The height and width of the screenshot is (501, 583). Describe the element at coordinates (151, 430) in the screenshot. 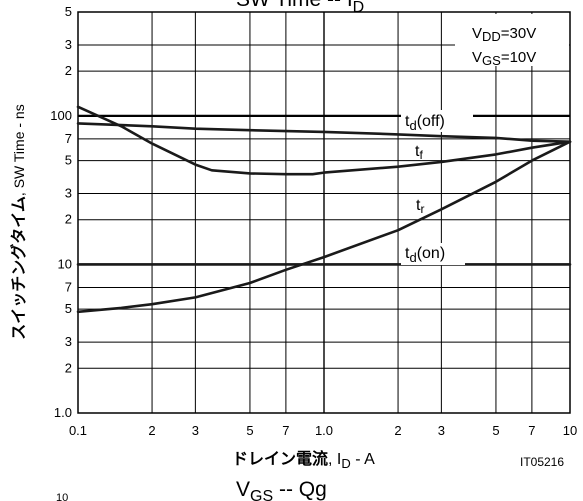

I see `x-tick-label-1: 2` at that location.